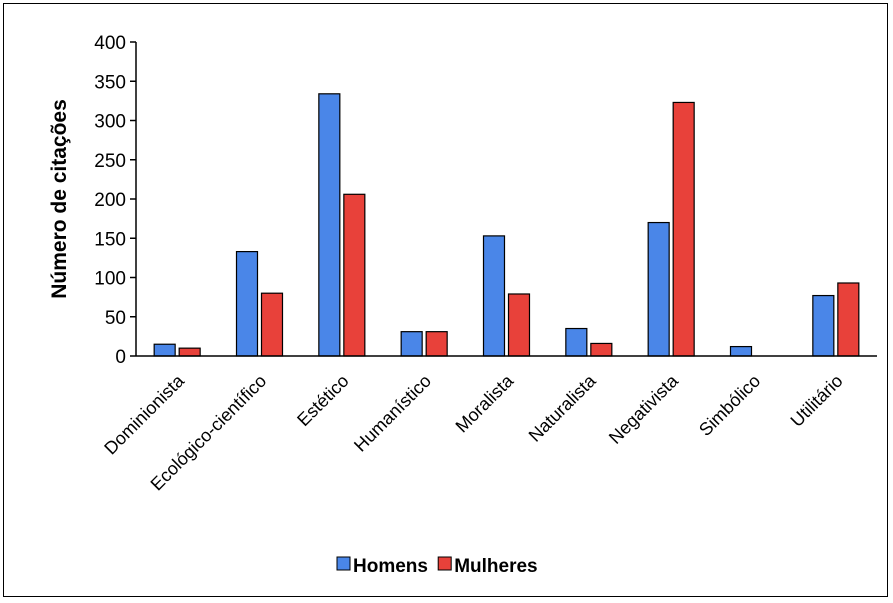 Image resolution: width=893 pixels, height=603 pixels. I want to click on legend-label-mulheres: Mulheres, so click(495, 566).